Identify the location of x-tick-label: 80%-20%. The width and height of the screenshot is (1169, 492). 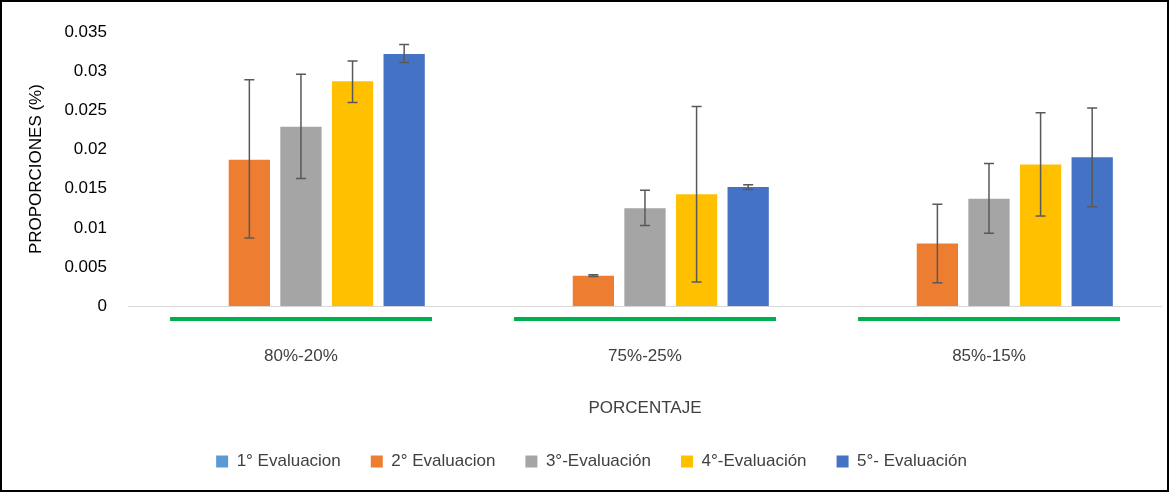
(301, 356).